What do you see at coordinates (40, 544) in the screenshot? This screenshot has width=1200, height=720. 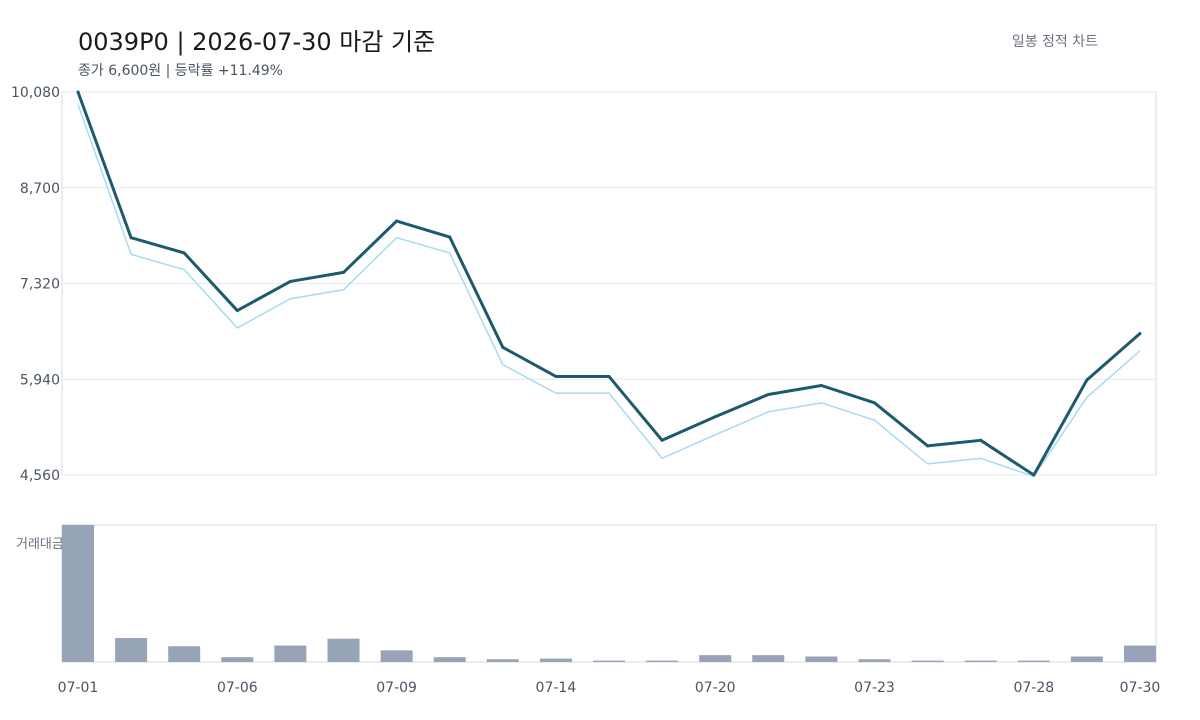 I see `volume-label: 거래대금` at bounding box center [40, 544].